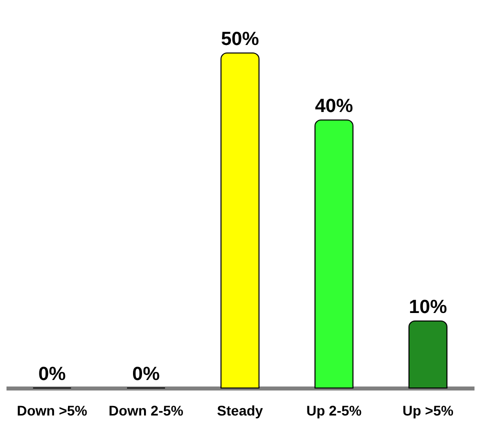 The height and width of the screenshot is (446, 489). Describe the element at coordinates (52, 410) in the screenshot. I see `x-tick-label: Down >5%` at that location.